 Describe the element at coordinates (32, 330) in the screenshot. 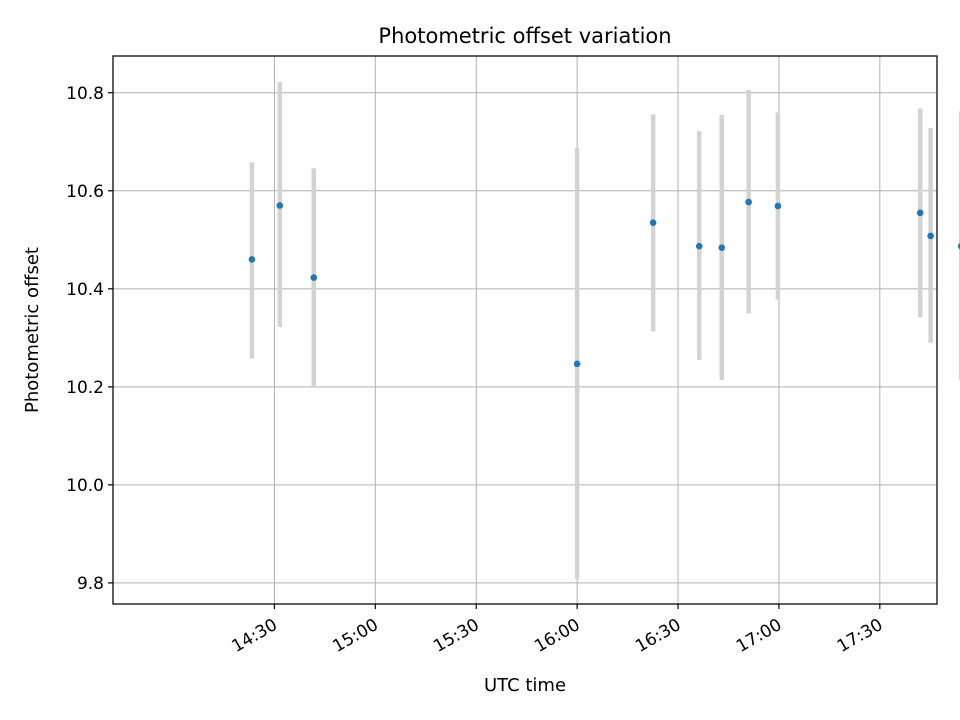

I see `y-axis-label: Photometric offset` at that location.